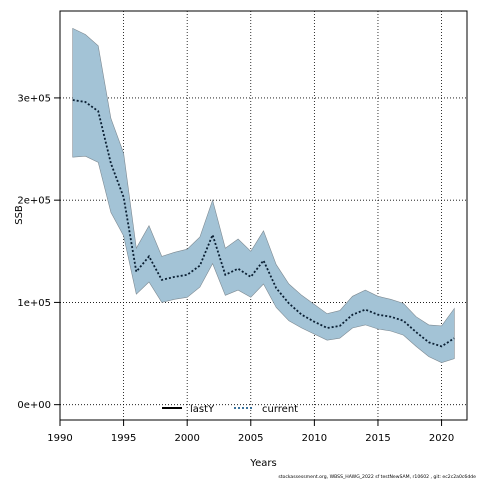 This screenshot has width=480, height=480. I want to click on y-tick-label: 3e+05, so click(34, 98).